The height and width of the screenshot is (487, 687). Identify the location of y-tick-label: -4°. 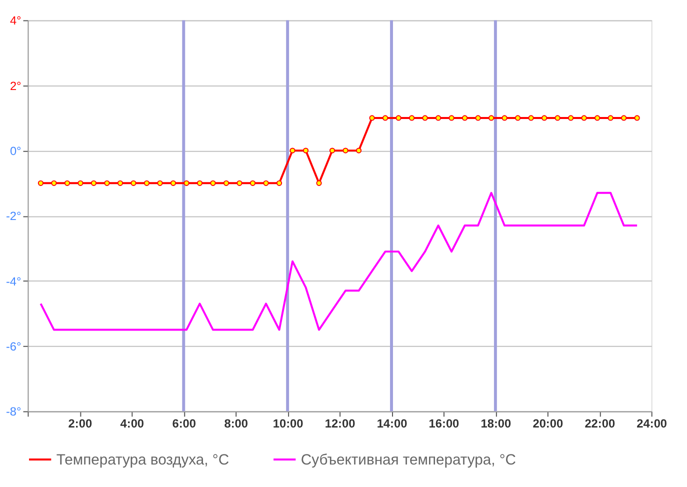
(14, 281).